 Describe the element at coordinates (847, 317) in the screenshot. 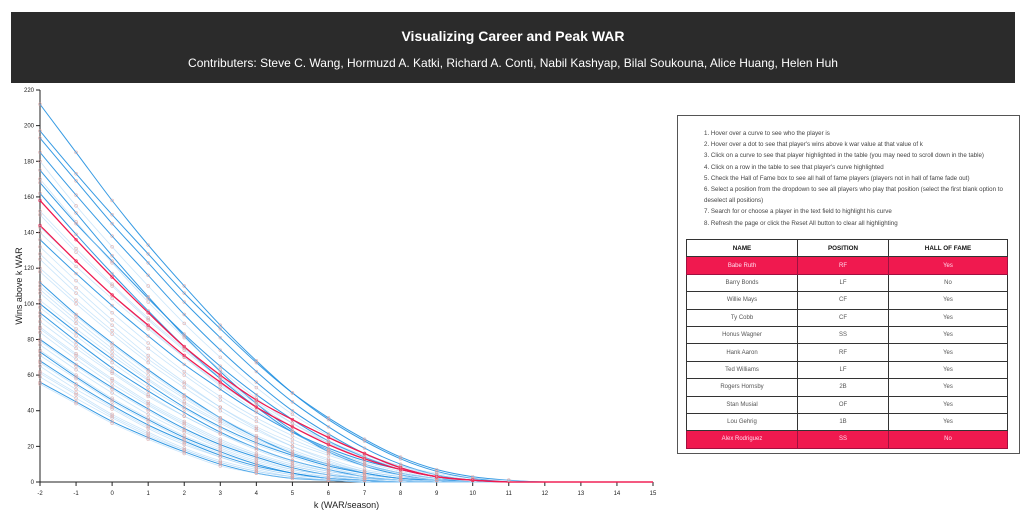

I see `table-row: Ty Cobb CF Yes` at that location.